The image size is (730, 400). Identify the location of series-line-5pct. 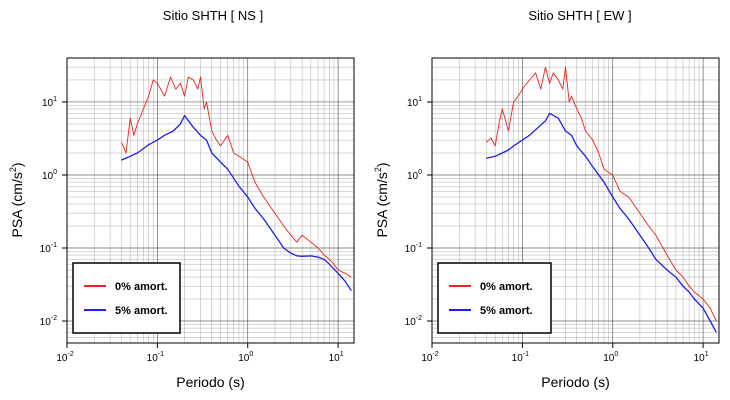
(236, 203).